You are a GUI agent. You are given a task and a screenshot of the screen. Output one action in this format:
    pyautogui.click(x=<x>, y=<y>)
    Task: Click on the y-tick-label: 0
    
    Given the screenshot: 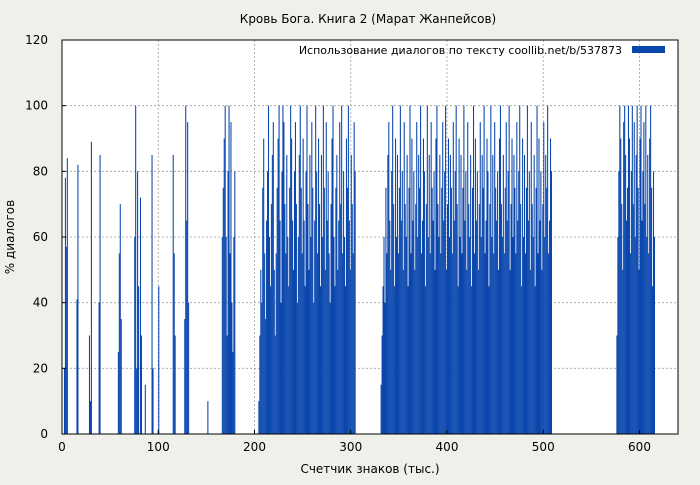 What is the action you would take?
    pyautogui.click(x=44, y=434)
    